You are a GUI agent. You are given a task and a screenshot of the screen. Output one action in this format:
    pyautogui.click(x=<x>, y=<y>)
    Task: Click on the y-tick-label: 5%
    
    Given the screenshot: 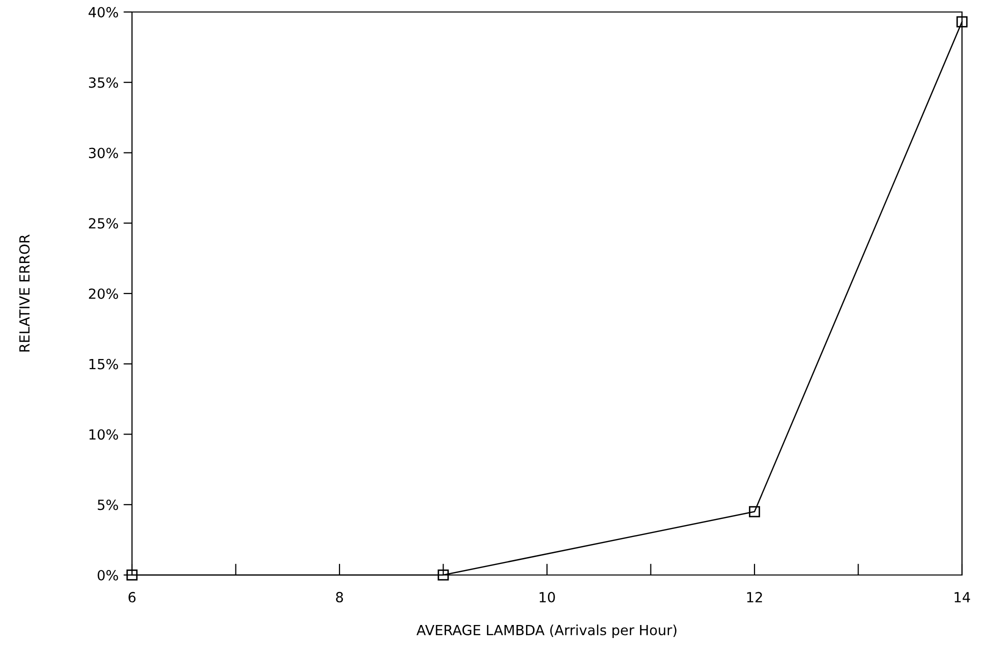 What is the action you would take?
    pyautogui.click(x=108, y=505)
    